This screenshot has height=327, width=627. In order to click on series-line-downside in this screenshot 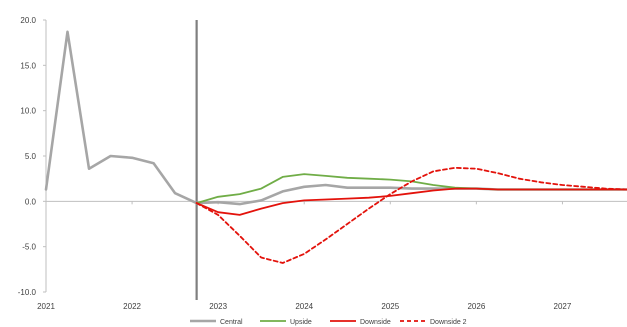, I will do `click(411, 201)`.